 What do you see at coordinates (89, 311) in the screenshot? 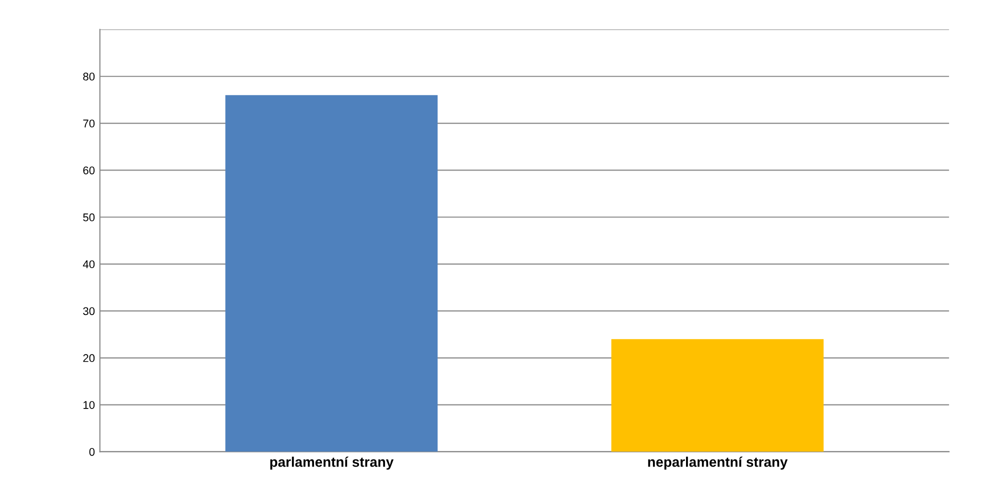
I see `y-tick-label: 30` at bounding box center [89, 311].